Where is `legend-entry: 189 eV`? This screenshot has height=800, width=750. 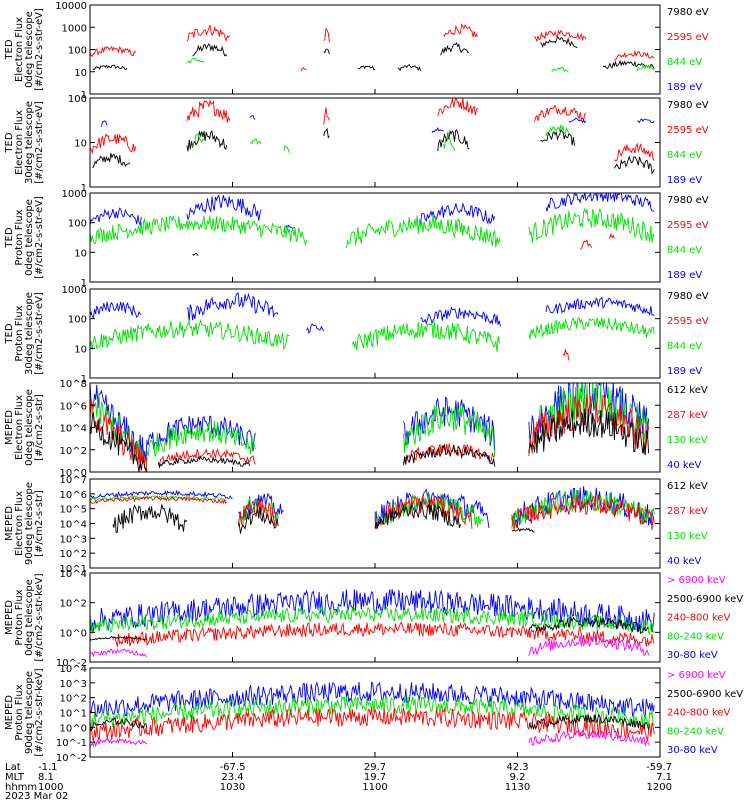
legend-entry: 189 eV is located at coordinates (684, 371).